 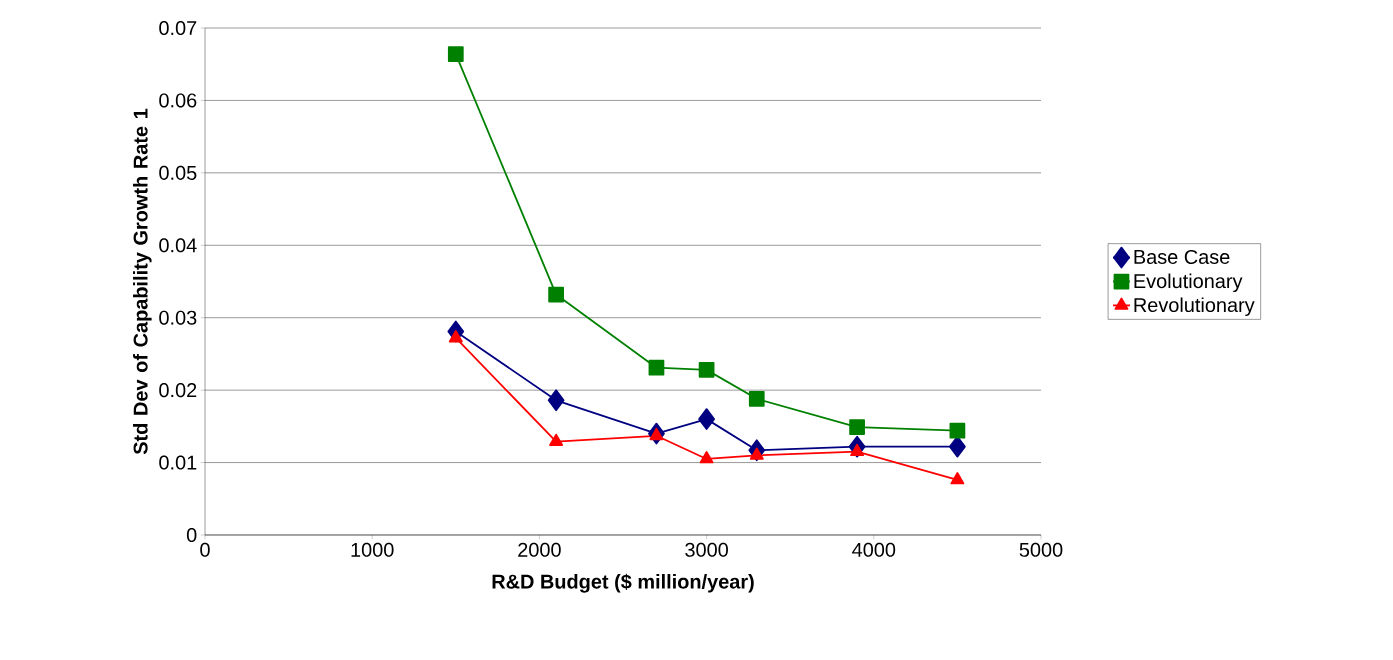 I want to click on y-tick-label: 0.03, so click(x=178, y=317).